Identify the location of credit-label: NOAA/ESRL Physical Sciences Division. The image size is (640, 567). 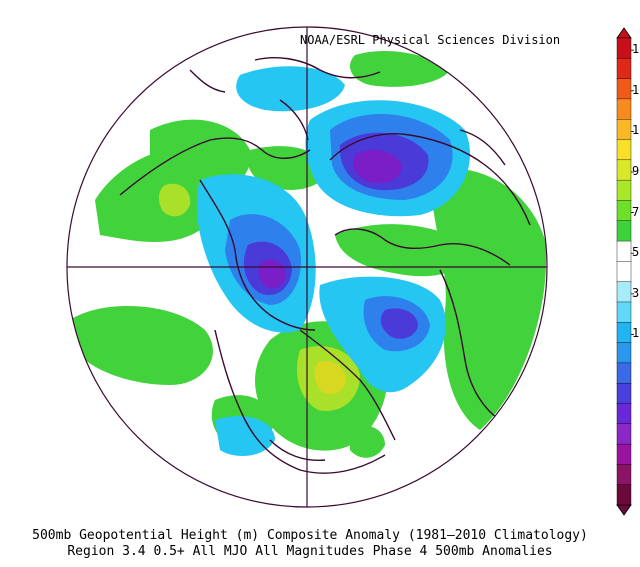
(430, 40).